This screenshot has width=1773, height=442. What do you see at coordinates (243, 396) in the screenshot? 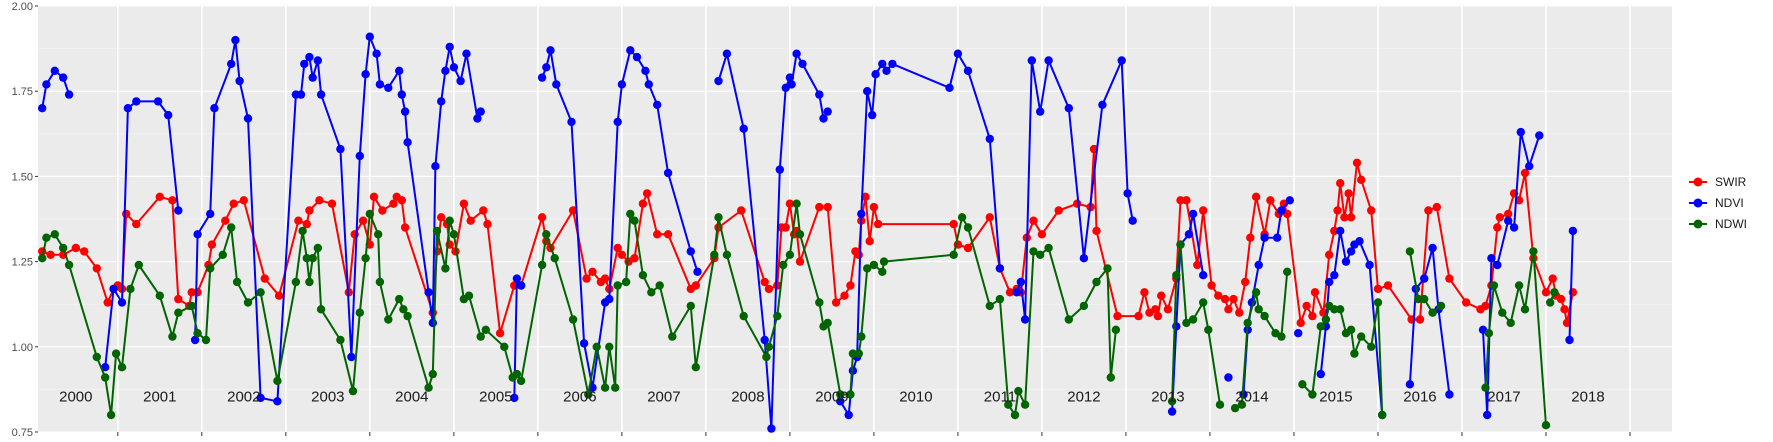
I see `year-label: 2002` at bounding box center [243, 396].